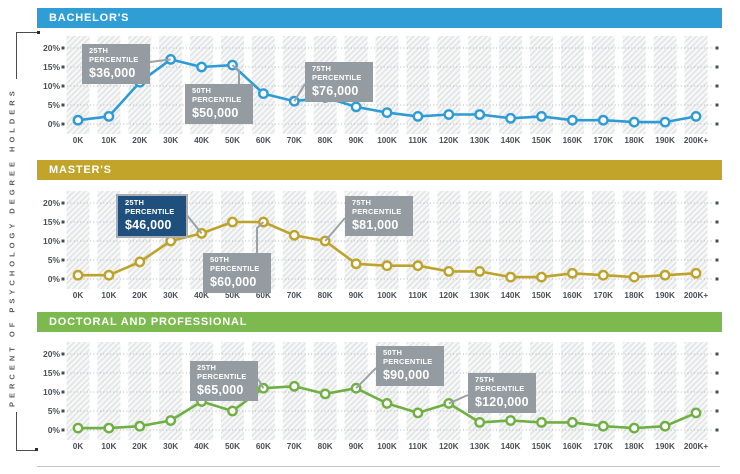 The height and width of the screenshot is (474, 740). Describe the element at coordinates (375, 224) in the screenshot. I see `callout-value: $81,000` at that location.